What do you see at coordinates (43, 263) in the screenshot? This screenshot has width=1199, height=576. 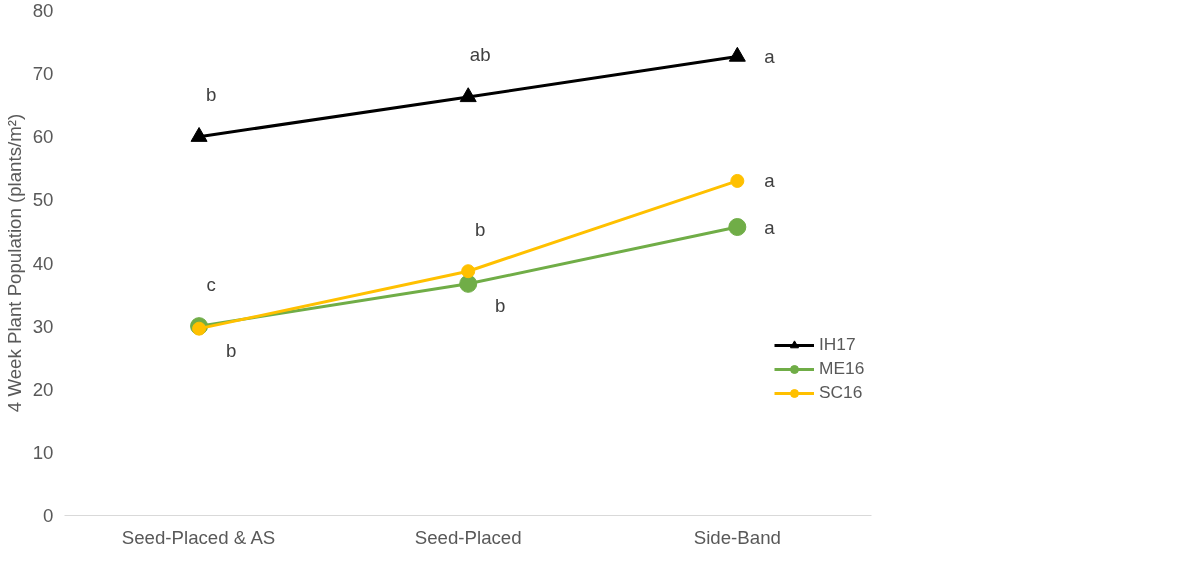 I see `y-tick-label: 40` at bounding box center [43, 263].